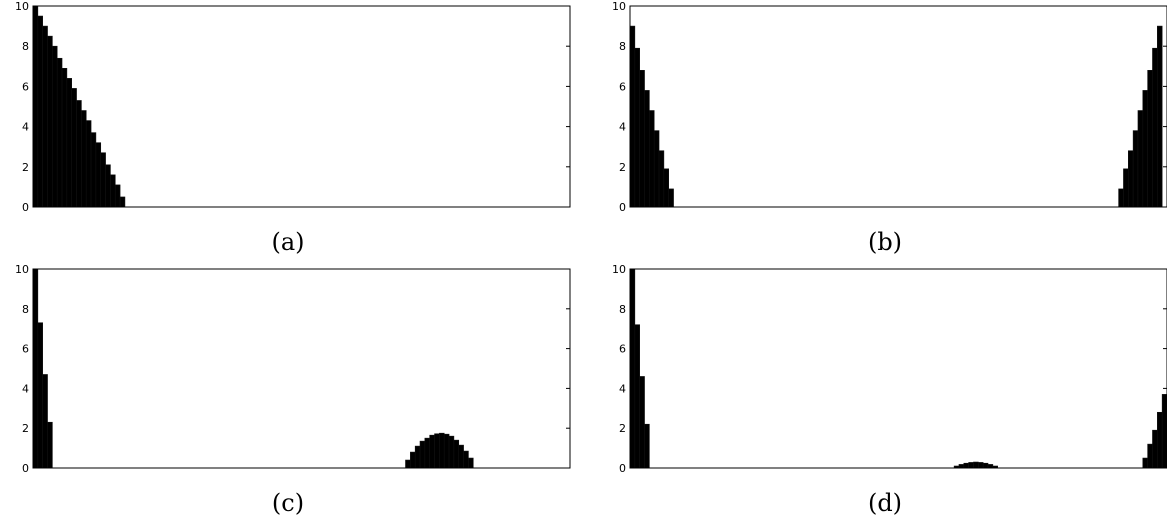 The height and width of the screenshot is (520, 1167). Describe the element at coordinates (622, 127) in the screenshot. I see `ytick-label-b-2: 4` at that location.